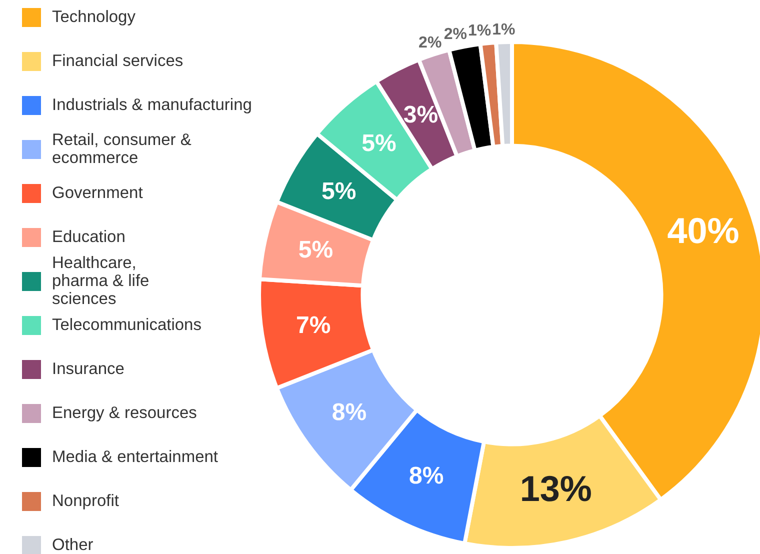 Image resolution: width=760 pixels, height=554 pixels. Describe the element at coordinates (313, 326) in the screenshot. I see `data-label: 7%` at that location.